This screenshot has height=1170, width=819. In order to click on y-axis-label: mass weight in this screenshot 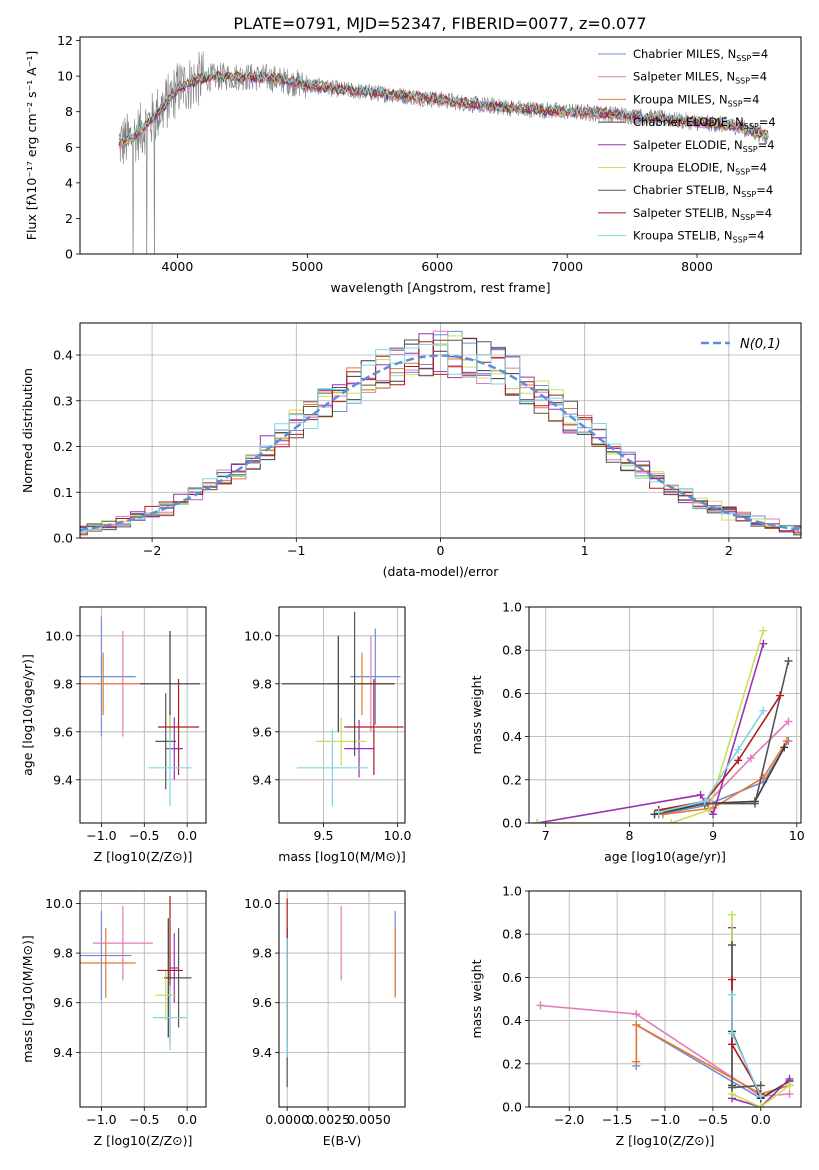, I will do `click(476, 714)`.